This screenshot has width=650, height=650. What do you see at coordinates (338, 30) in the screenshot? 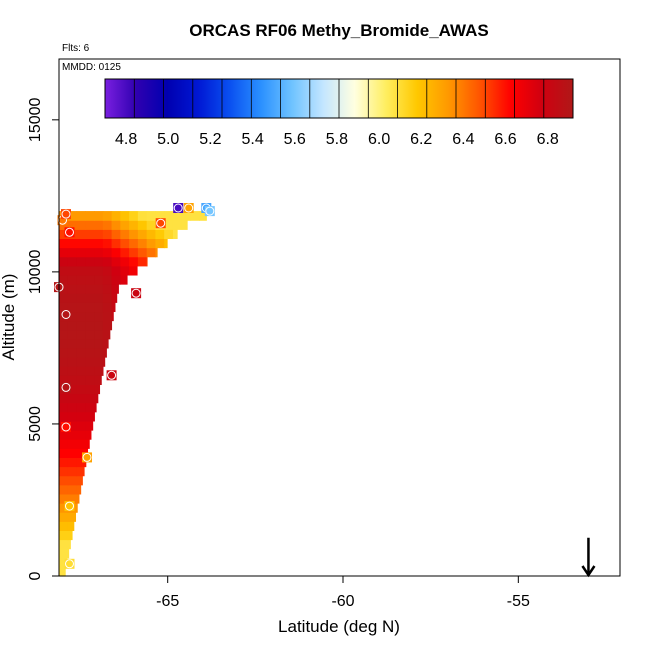
I see `chart-title: ORCAS RF06 Methy_Bromide_AWAS` at bounding box center [338, 30].